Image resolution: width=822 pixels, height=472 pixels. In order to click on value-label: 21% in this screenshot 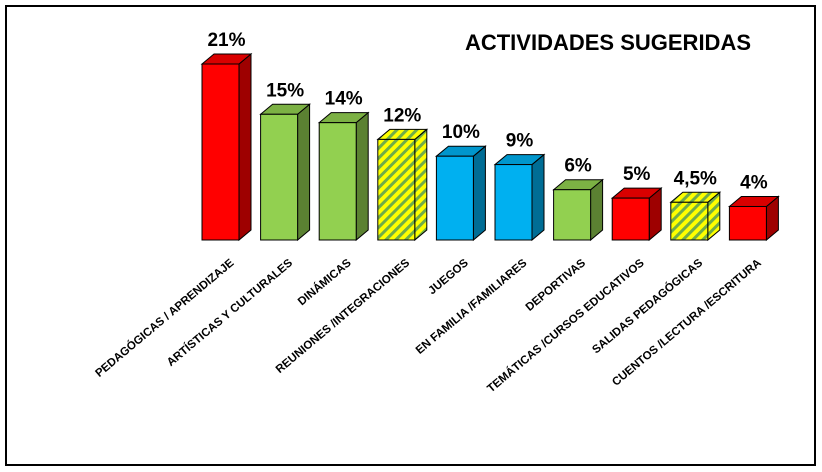, I will do `click(226, 40)`.